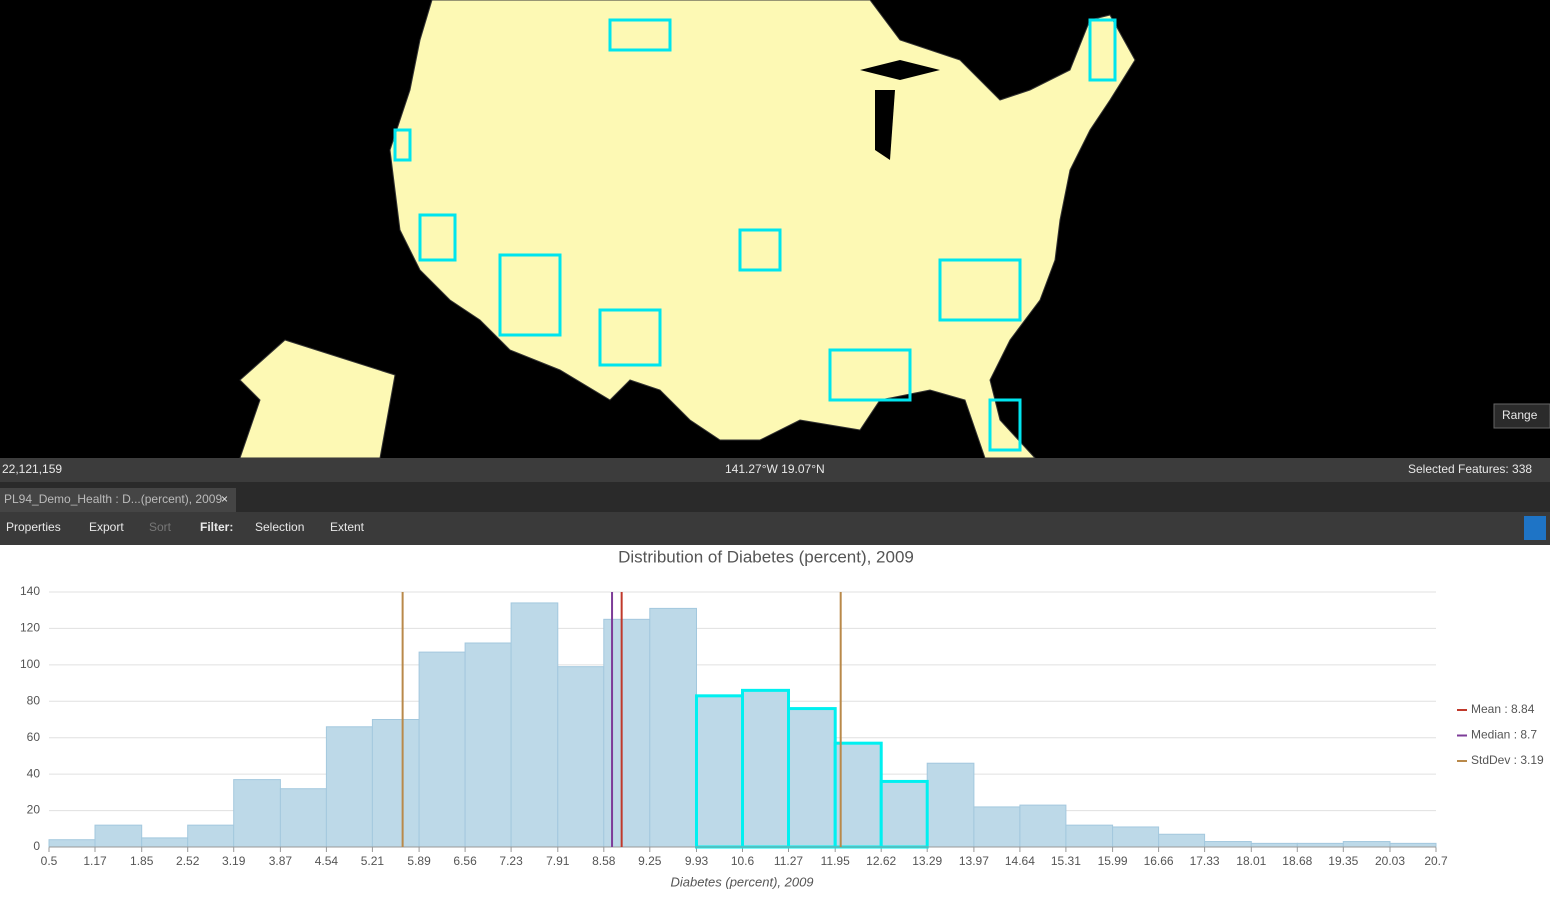  Describe the element at coordinates (34, 737) in the screenshot. I see `y-tick-label: 60` at that location.